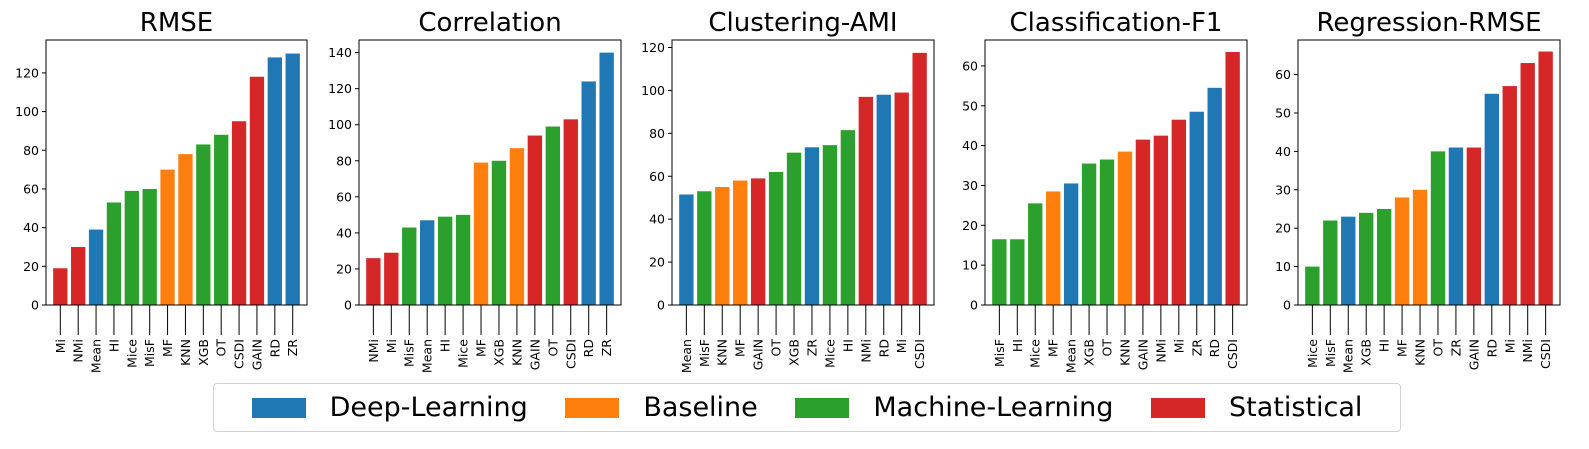 The width and height of the screenshot is (1589, 449). What do you see at coordinates (1428, 23) in the screenshot?
I see `chart-title: Regression-RMSE` at bounding box center [1428, 23].